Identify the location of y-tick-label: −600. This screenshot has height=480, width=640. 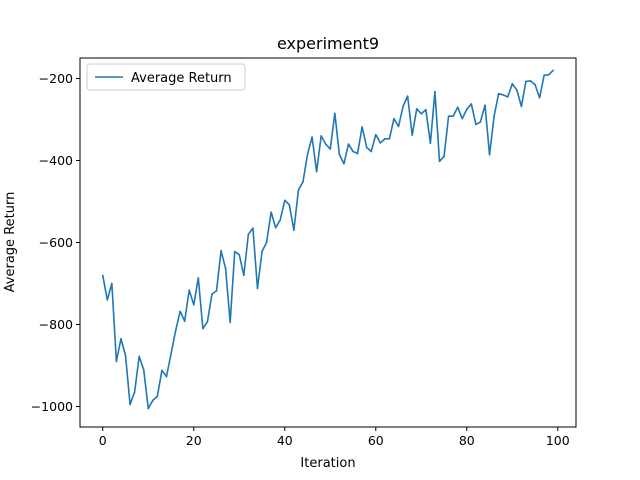
(56, 242).